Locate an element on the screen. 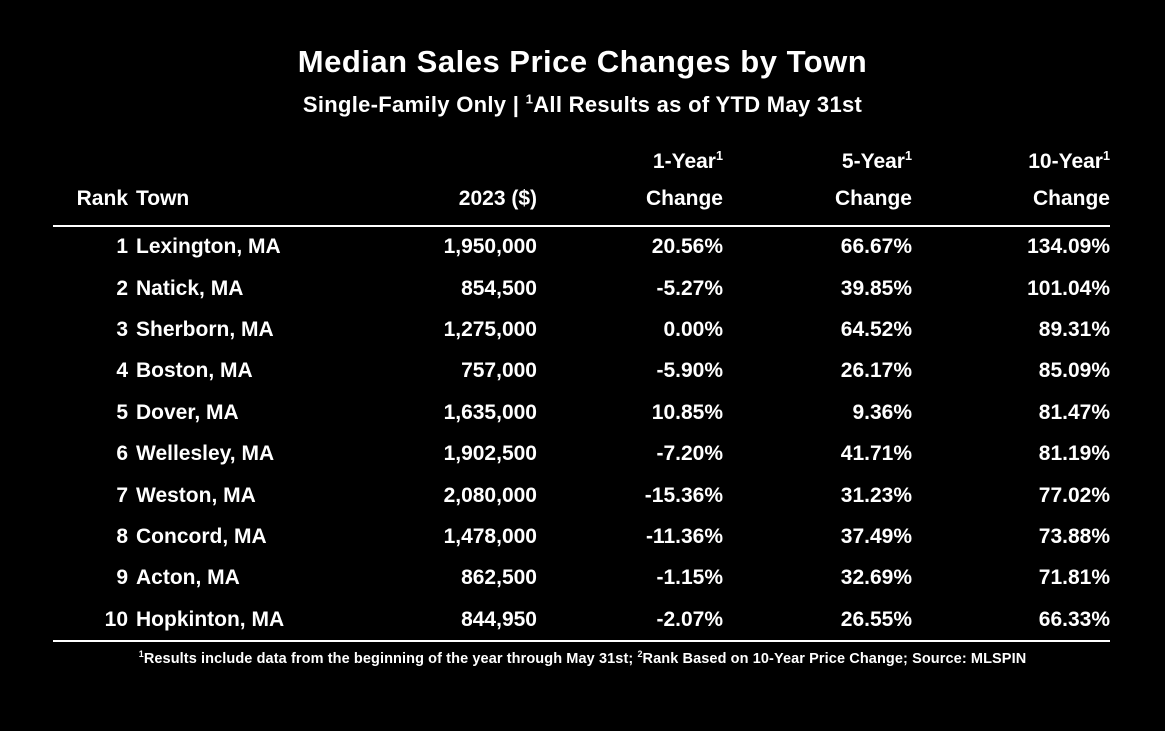 The height and width of the screenshot is (731, 1165). cell-rank: 4 is located at coordinates (122, 371).